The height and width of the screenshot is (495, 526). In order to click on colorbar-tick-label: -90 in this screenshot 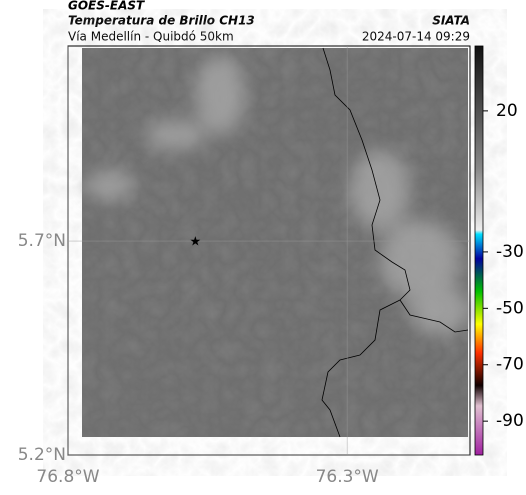, I will do `click(510, 421)`.